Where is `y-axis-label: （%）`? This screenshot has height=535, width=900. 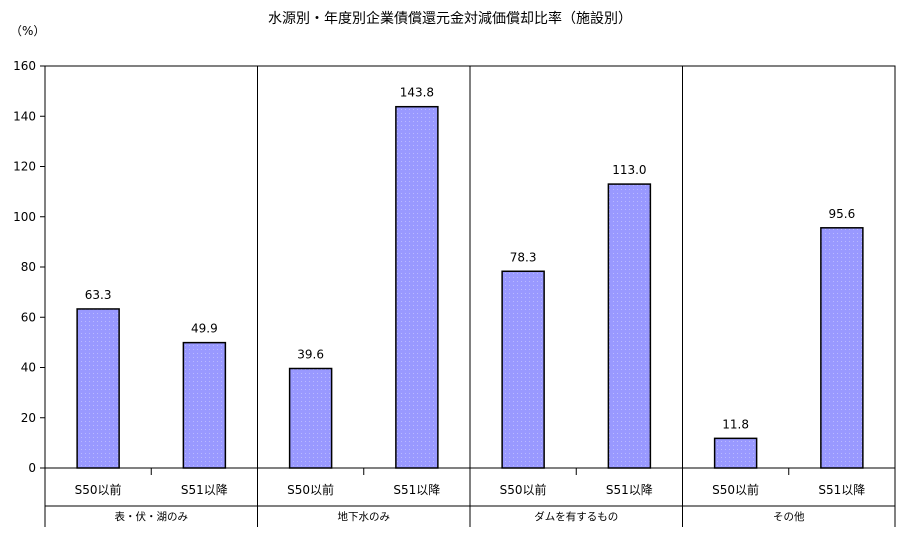
y-axis-label: （%） is located at coordinates (27, 31).